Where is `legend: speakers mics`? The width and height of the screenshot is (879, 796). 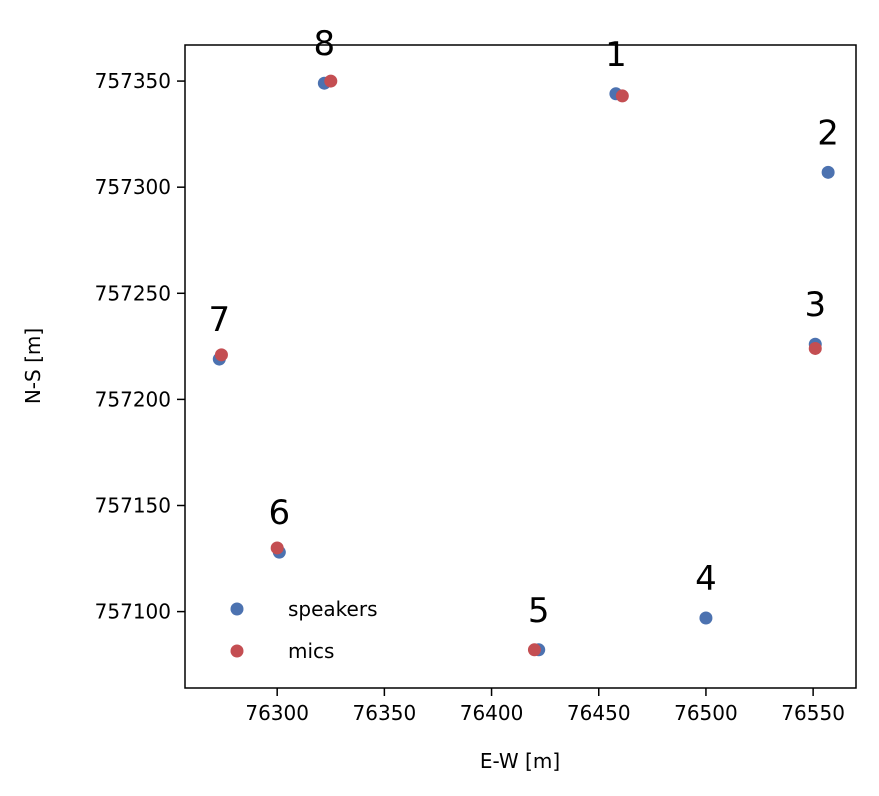
legend: speakers mics is located at coordinates (304, 630).